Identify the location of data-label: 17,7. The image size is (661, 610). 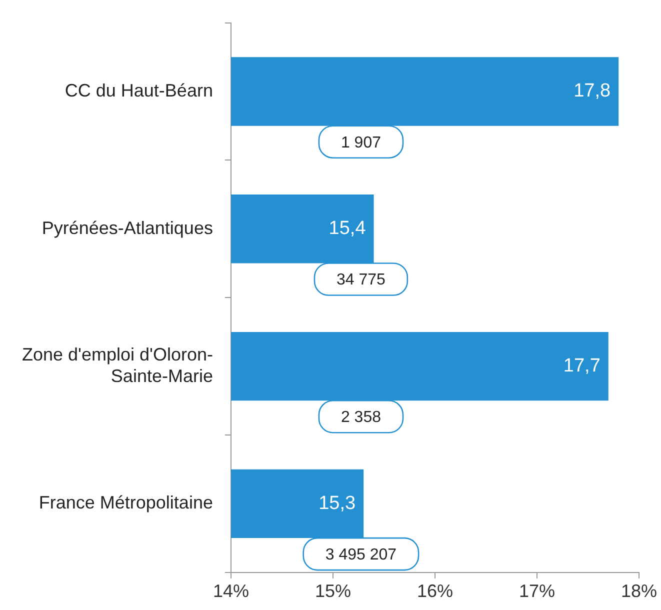
(581, 366).